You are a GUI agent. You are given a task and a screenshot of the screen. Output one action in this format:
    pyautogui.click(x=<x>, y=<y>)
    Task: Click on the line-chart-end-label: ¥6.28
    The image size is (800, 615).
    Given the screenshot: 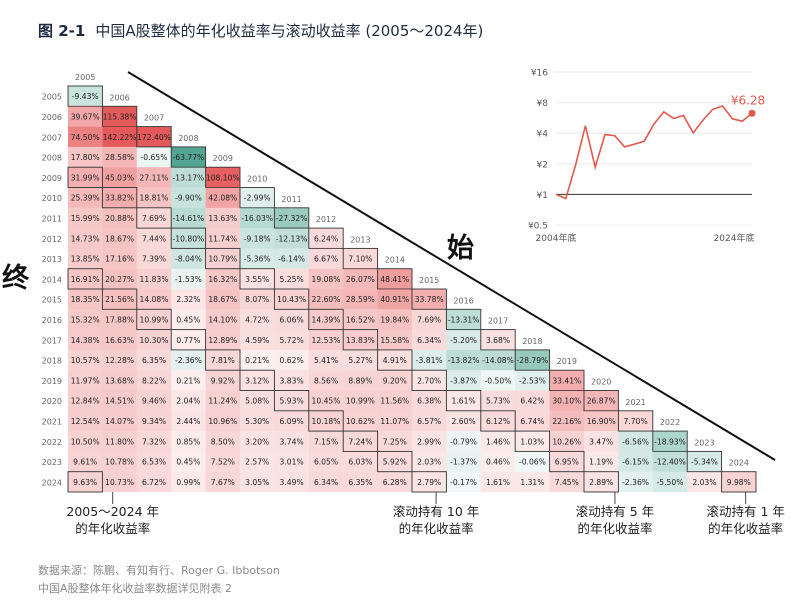 What is the action you would take?
    pyautogui.click(x=748, y=100)
    